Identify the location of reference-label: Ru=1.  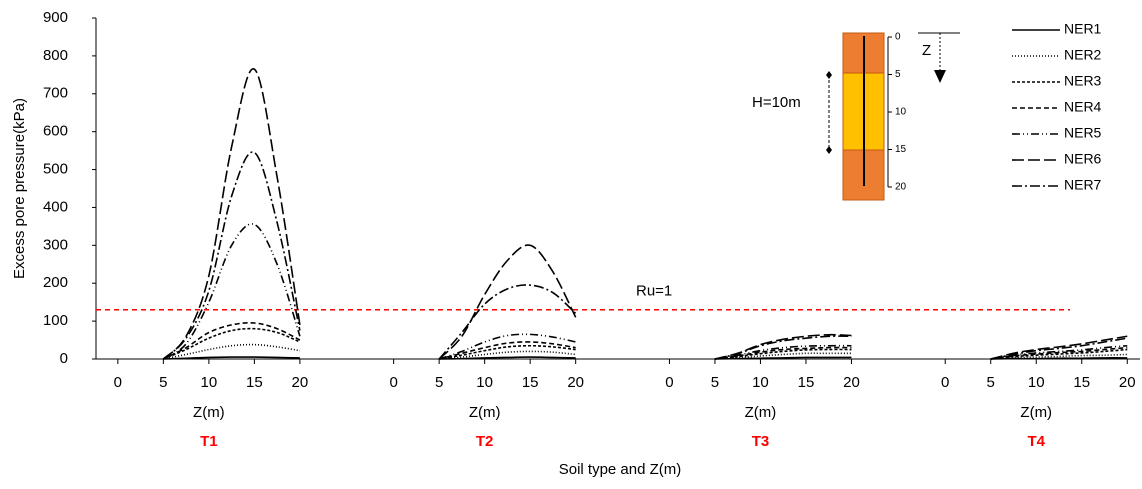
(654, 291).